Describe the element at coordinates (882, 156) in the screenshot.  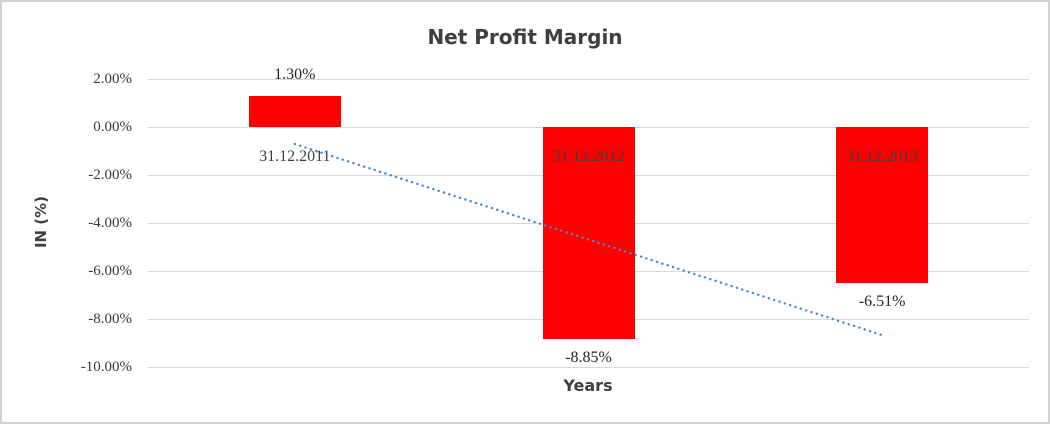
I see `category-label: 31.12.2013` at that location.